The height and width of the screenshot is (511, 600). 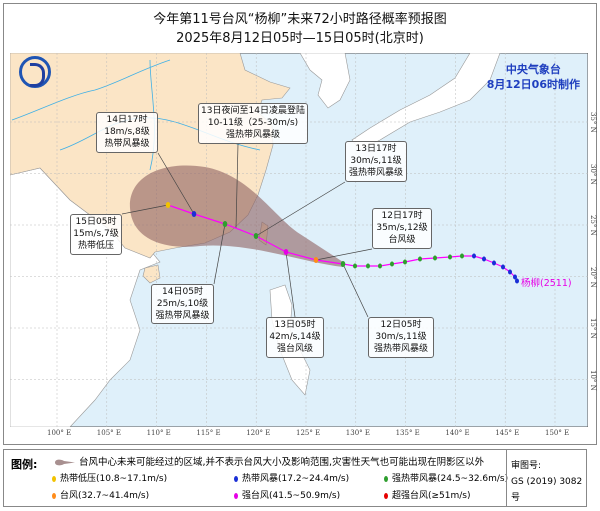 I want to click on forecast-wind: 15m/s,7级, so click(x=96, y=234).